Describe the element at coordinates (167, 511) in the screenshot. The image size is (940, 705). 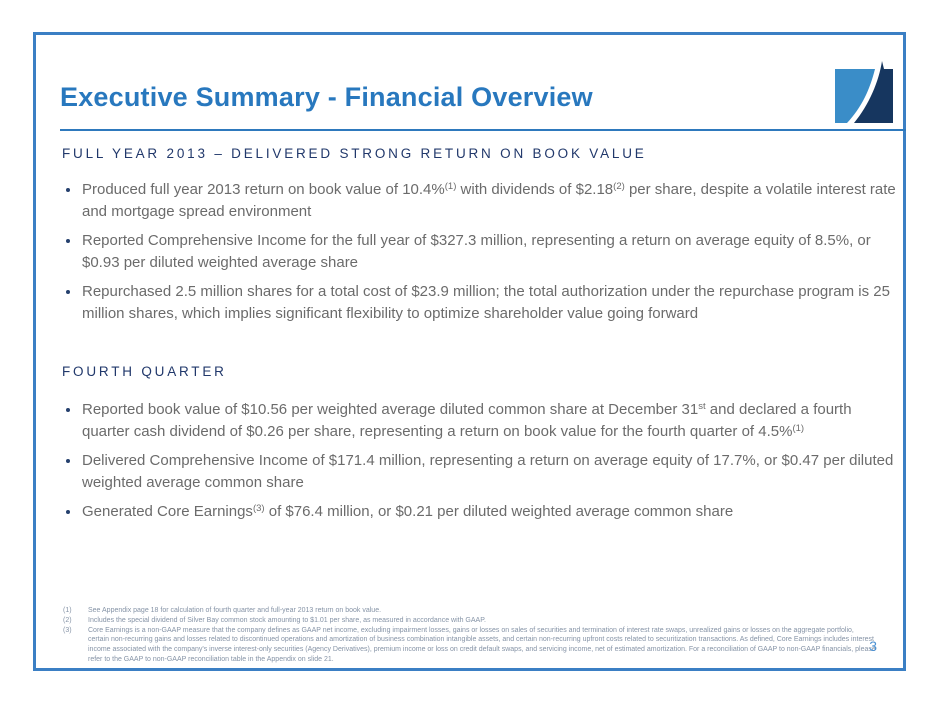
I see `bullet-text: Generated Core Earnings` at that location.